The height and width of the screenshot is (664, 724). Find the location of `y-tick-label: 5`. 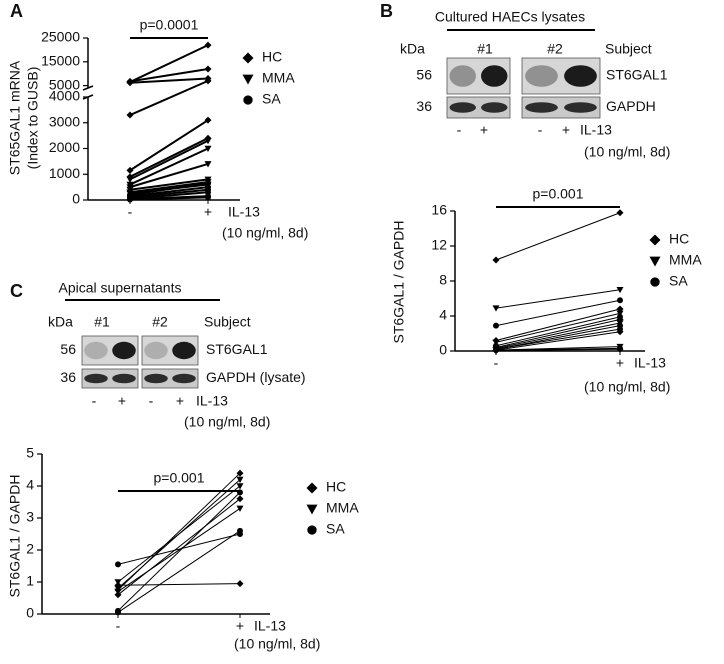

y-tick-label: 5 is located at coordinates (30, 453).